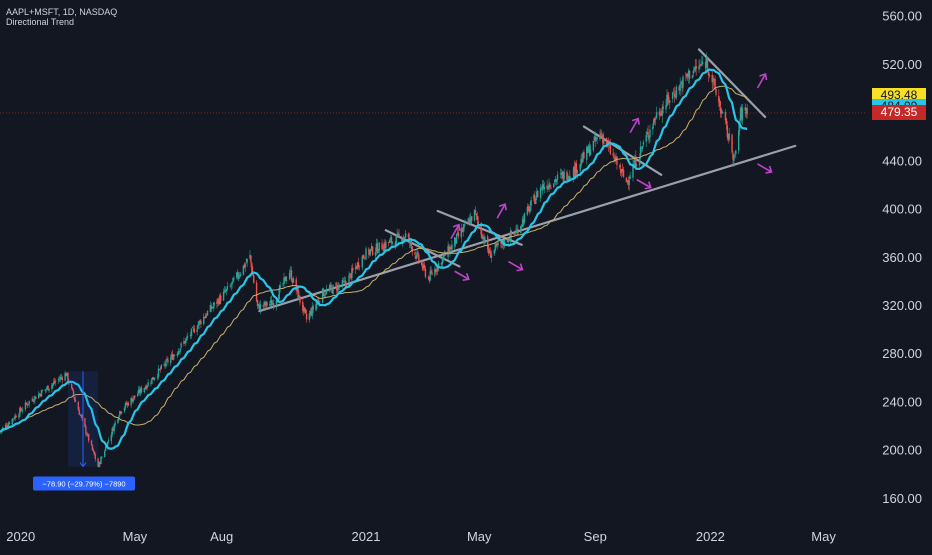 This screenshot has height=555, width=932. I want to click on x-tick-label: May, so click(823, 536).